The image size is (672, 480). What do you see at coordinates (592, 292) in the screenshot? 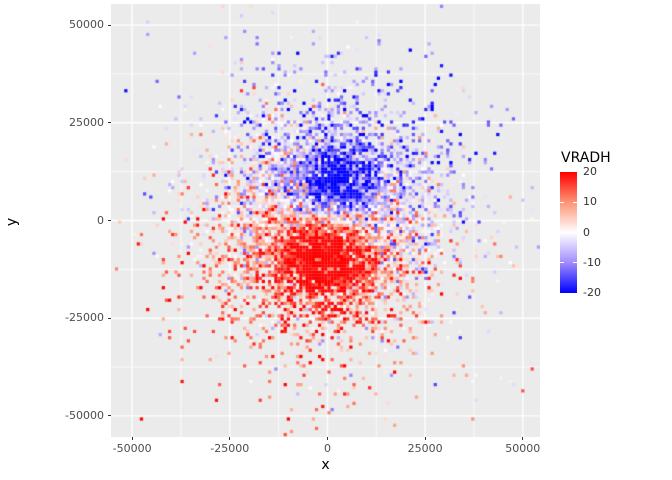
I see `legend-tick-label: -20` at bounding box center [592, 292].